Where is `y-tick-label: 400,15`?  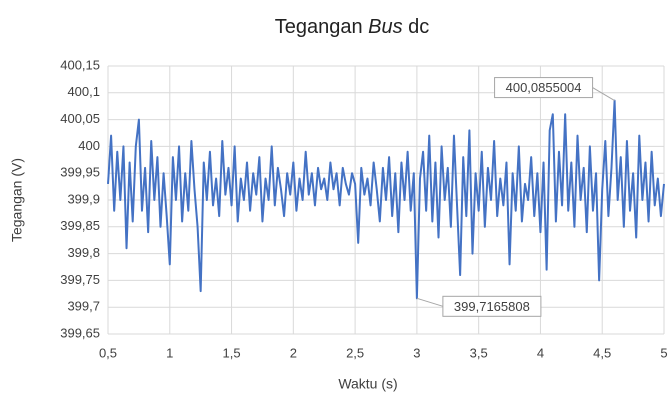 y-tick-label: 400,15 is located at coordinates (80, 64).